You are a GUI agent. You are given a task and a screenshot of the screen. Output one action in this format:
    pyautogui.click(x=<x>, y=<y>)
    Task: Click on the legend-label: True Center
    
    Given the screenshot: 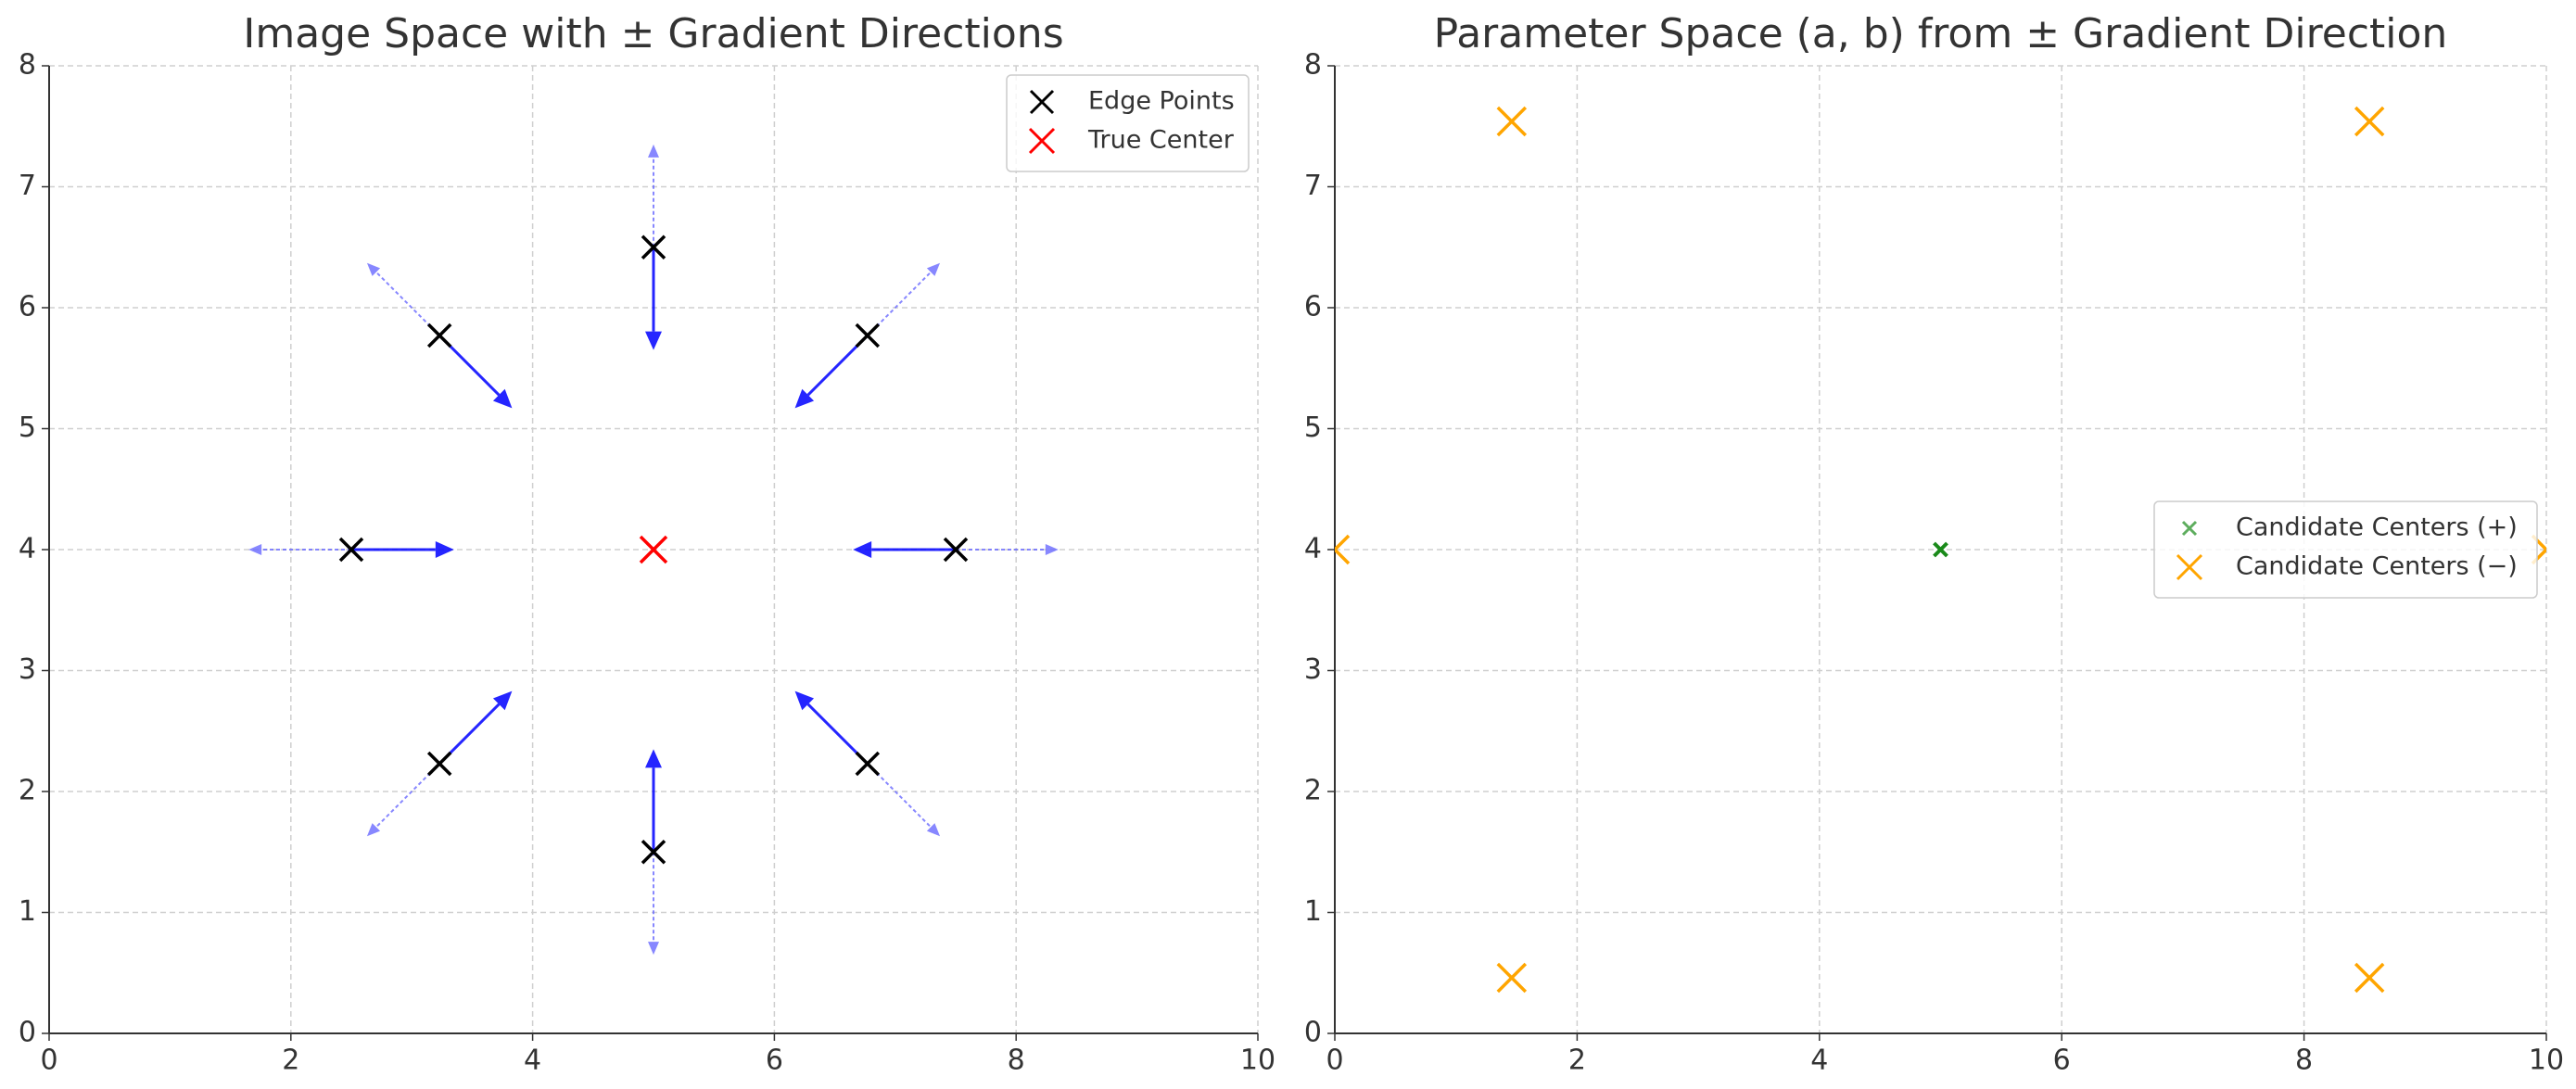 What is the action you would take?
    pyautogui.click(x=1161, y=140)
    